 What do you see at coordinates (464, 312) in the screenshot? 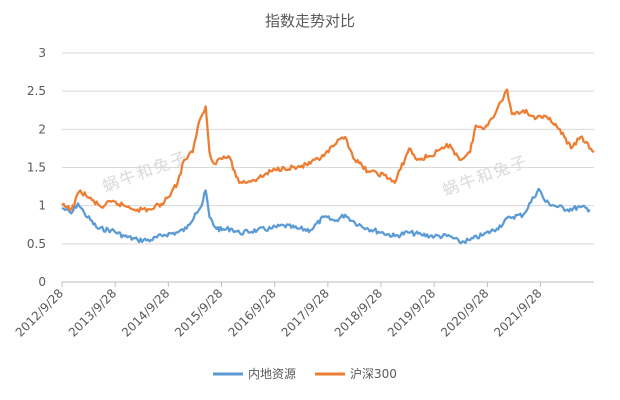
I see `x-tick-label: 2020/9/28` at bounding box center [464, 312].